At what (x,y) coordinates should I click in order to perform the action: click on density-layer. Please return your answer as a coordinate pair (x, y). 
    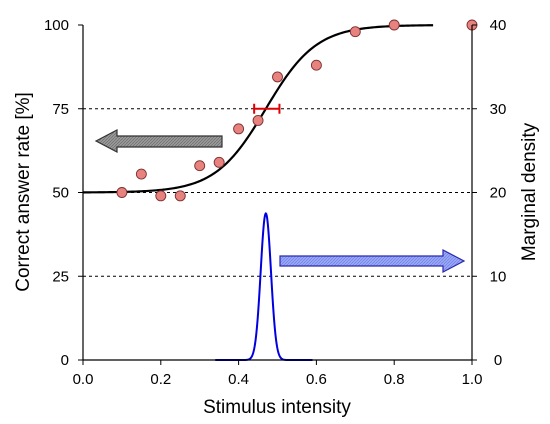
    Looking at the image, I should click on (264, 286).